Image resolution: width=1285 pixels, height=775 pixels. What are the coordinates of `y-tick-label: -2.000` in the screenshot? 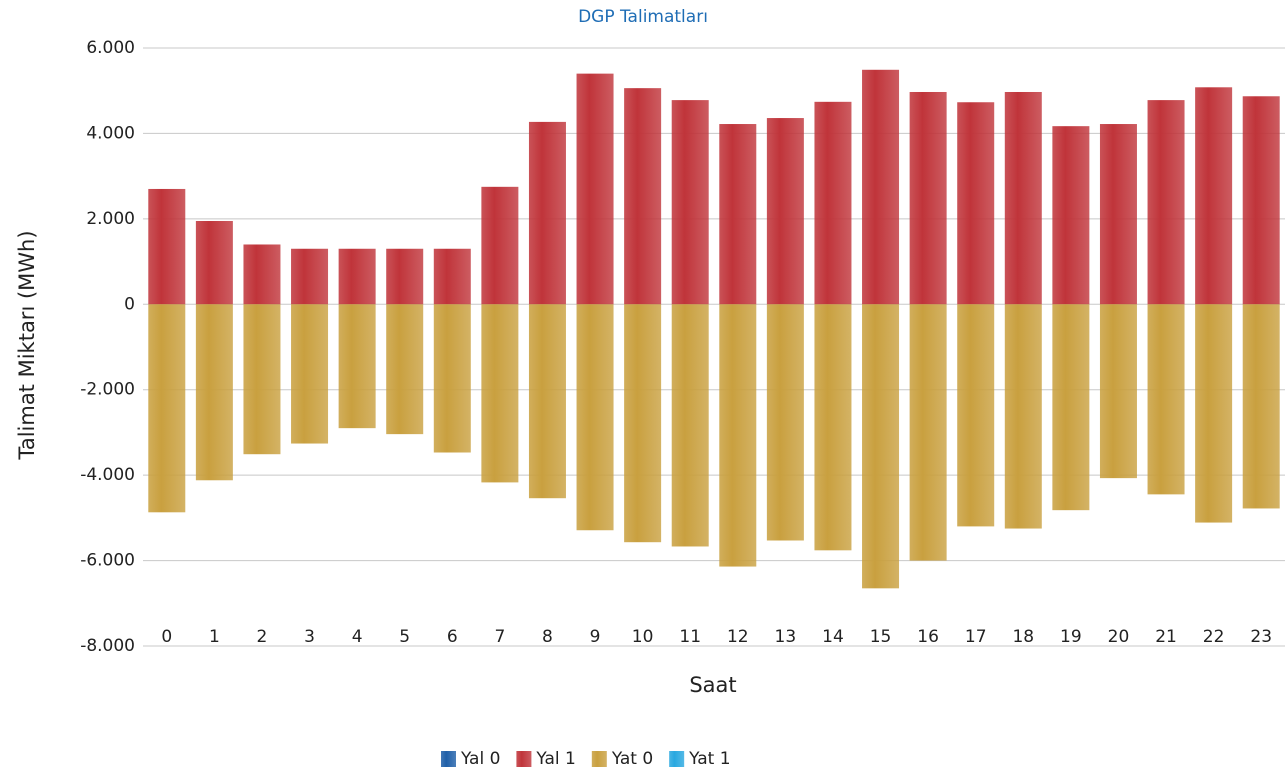 It's located at (107, 390).